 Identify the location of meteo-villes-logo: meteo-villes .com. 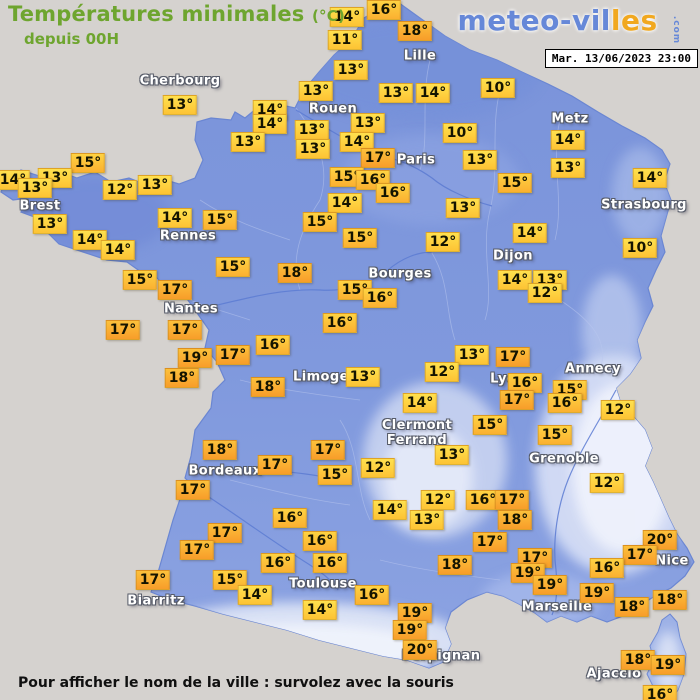
(572, 24).